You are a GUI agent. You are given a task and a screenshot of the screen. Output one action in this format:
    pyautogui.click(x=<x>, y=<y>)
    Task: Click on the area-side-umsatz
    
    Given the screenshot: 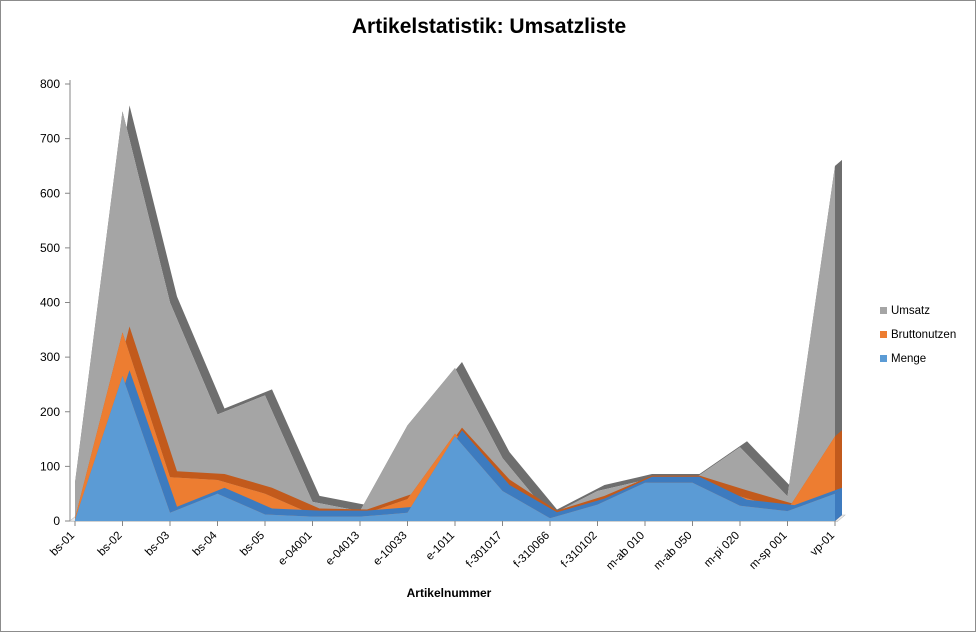 What is the action you would take?
    pyautogui.click(x=838, y=340)
    